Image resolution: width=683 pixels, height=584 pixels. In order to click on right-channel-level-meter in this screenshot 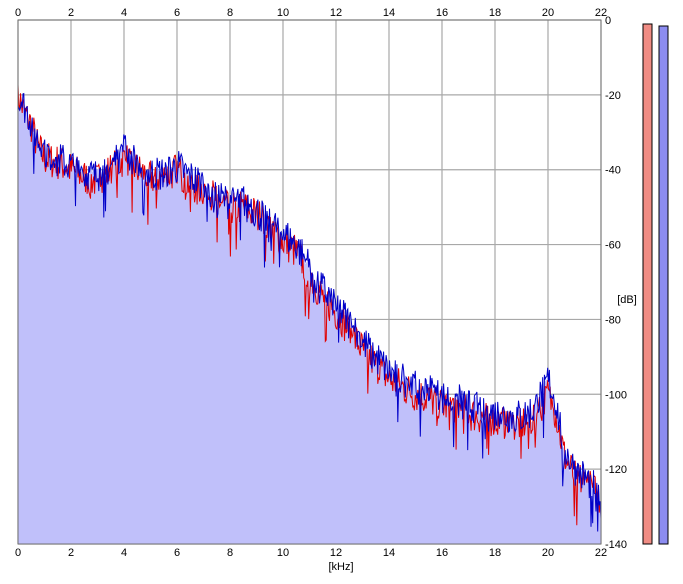, I will do `click(663, 285)`.